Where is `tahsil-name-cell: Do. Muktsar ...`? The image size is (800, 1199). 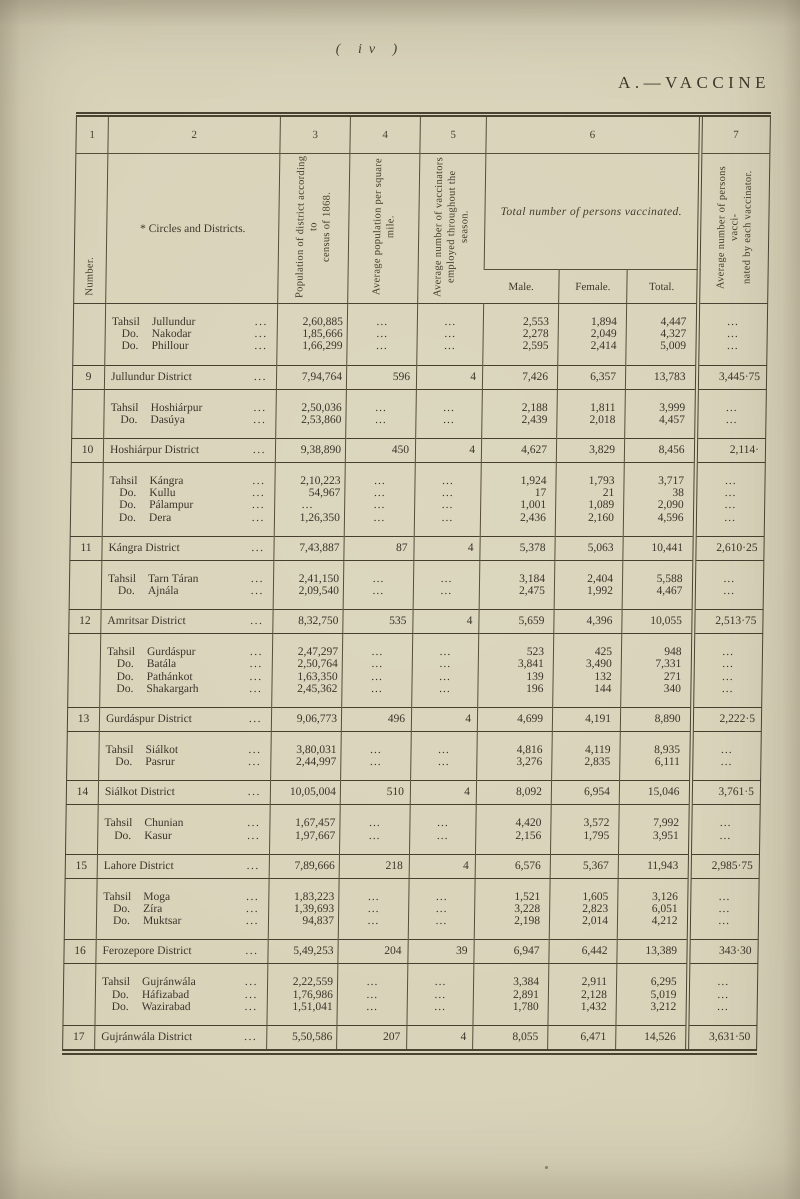
tahsil-name-cell: Do. Muktsar ... is located at coordinates (182, 927).